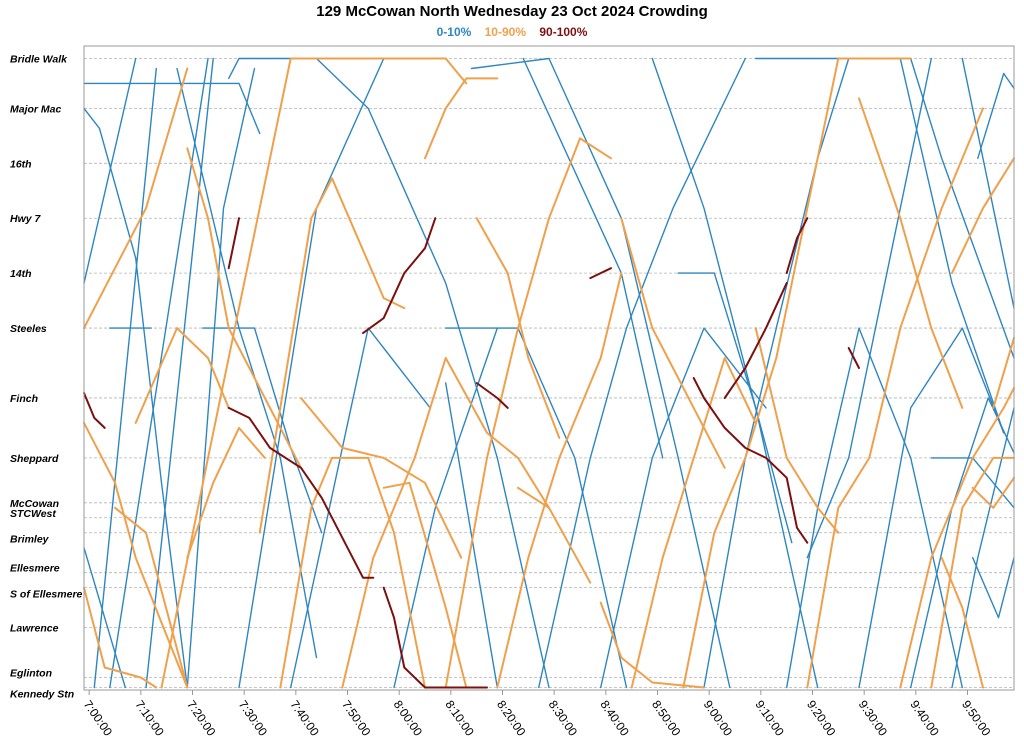  I want to click on stop-label: Kennedy Stn, so click(42, 695).